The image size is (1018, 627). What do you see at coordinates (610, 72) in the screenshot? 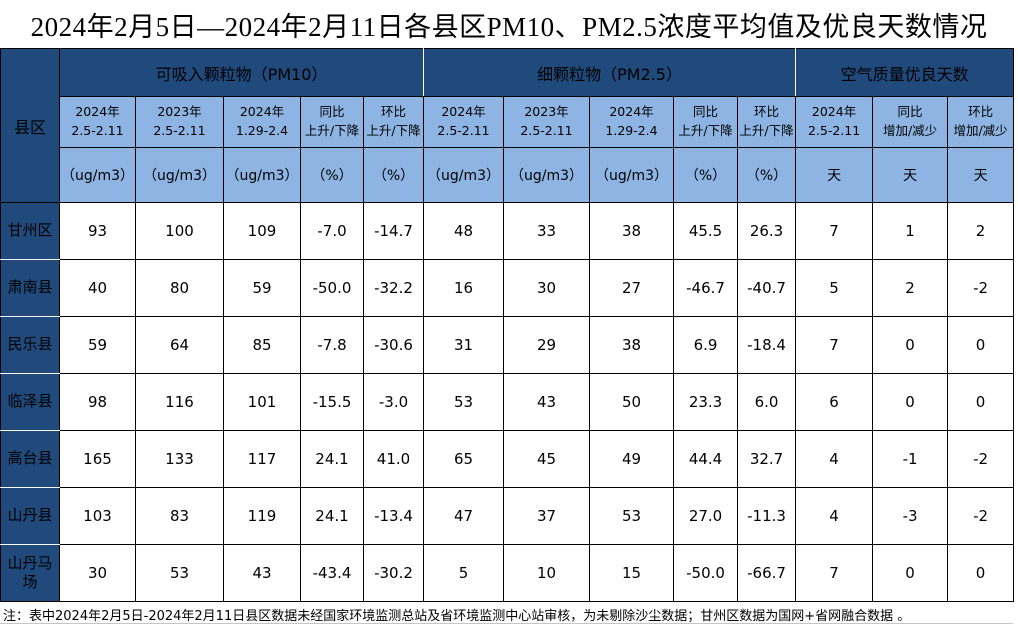
I see `group-header-pm25: 细颗粒物（PM2.5）` at bounding box center [610, 72].